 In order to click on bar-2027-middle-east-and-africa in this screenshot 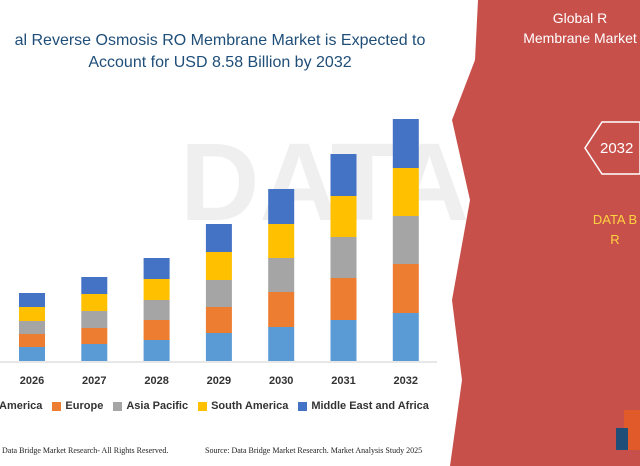, I will do `click(94, 285)`.